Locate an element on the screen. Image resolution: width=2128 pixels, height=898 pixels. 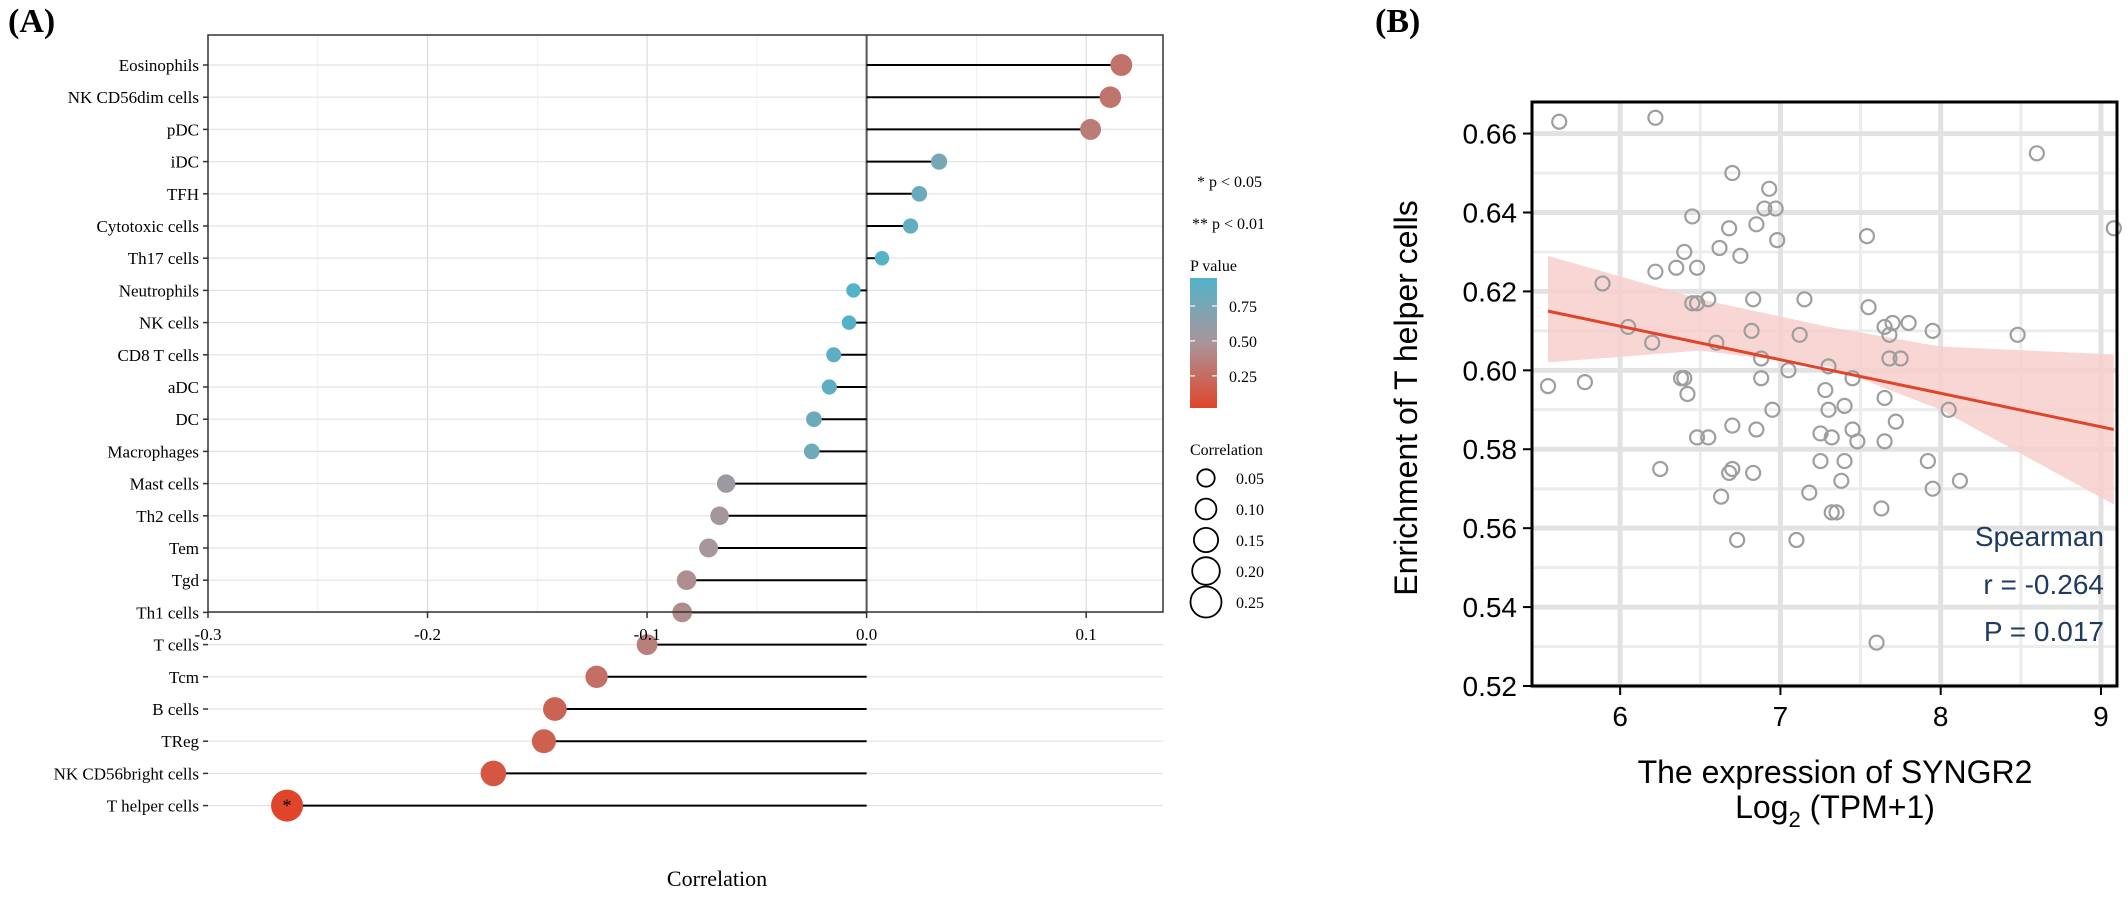
colorbar-tick-label: 0.25 is located at coordinates (1243, 377).